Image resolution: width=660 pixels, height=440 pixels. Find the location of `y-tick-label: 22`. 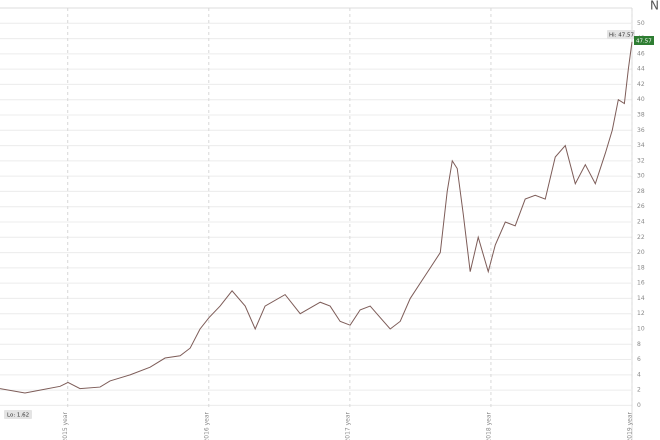

y-tick-label: 22 is located at coordinates (641, 237).